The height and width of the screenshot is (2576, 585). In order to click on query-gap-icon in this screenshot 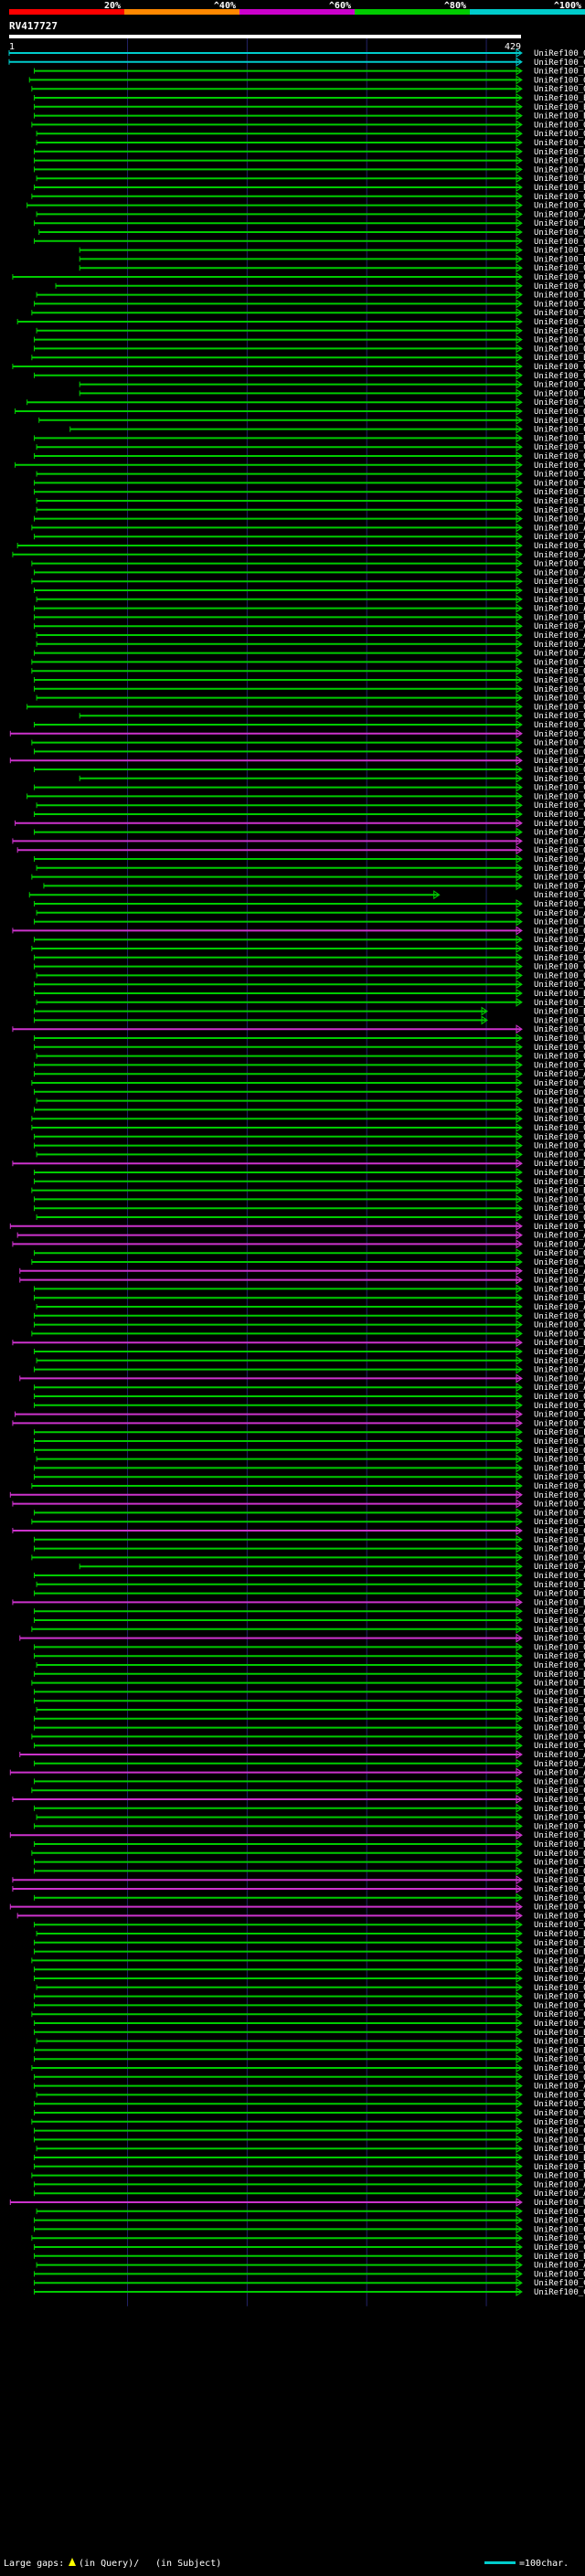, I will do `click(72, 2562)`.